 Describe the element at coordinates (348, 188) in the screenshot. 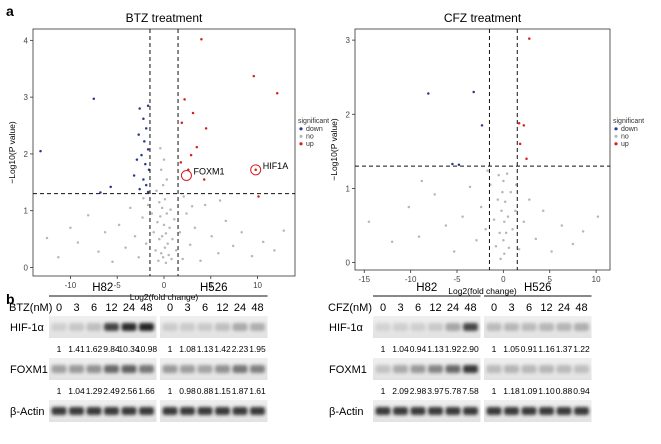

I see `y-tick-label: 1` at that location.